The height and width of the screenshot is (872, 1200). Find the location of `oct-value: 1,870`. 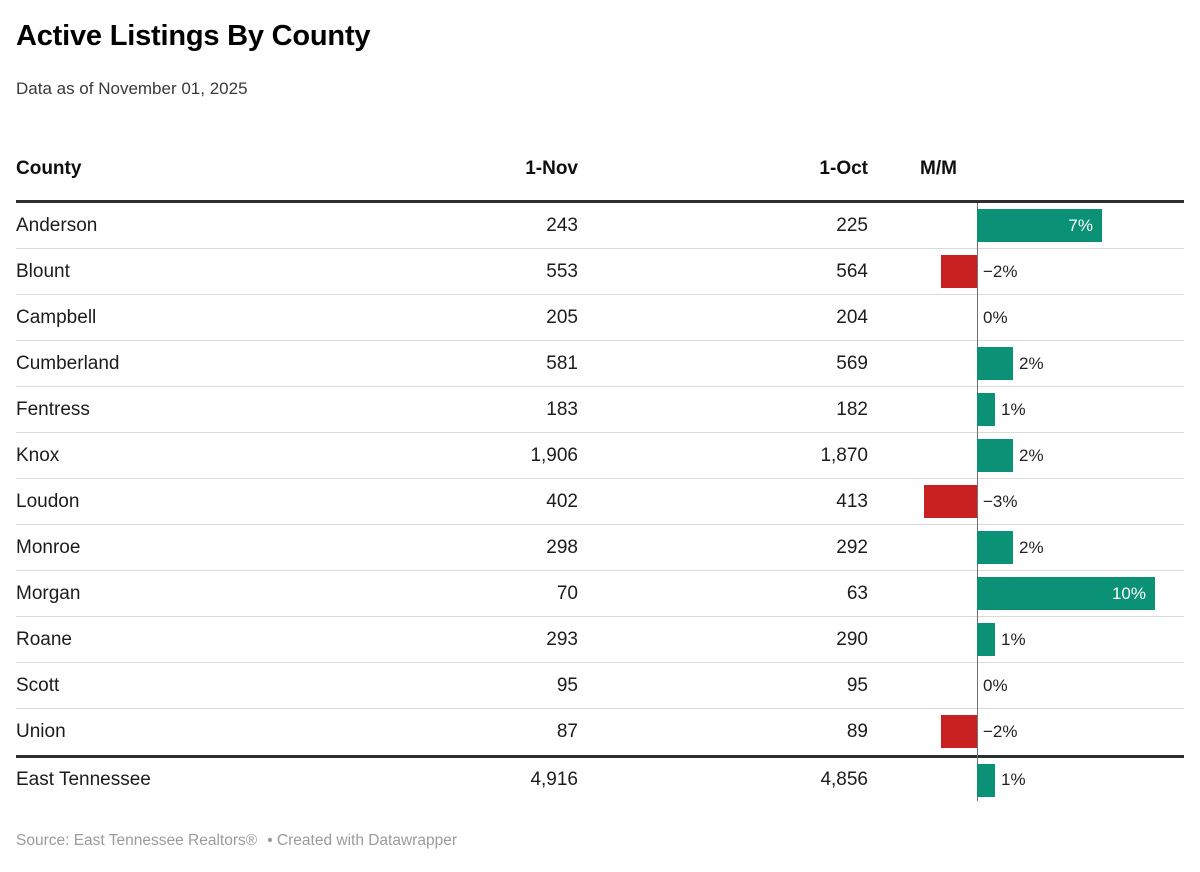

oct-value: 1,870 is located at coordinates (844, 455).